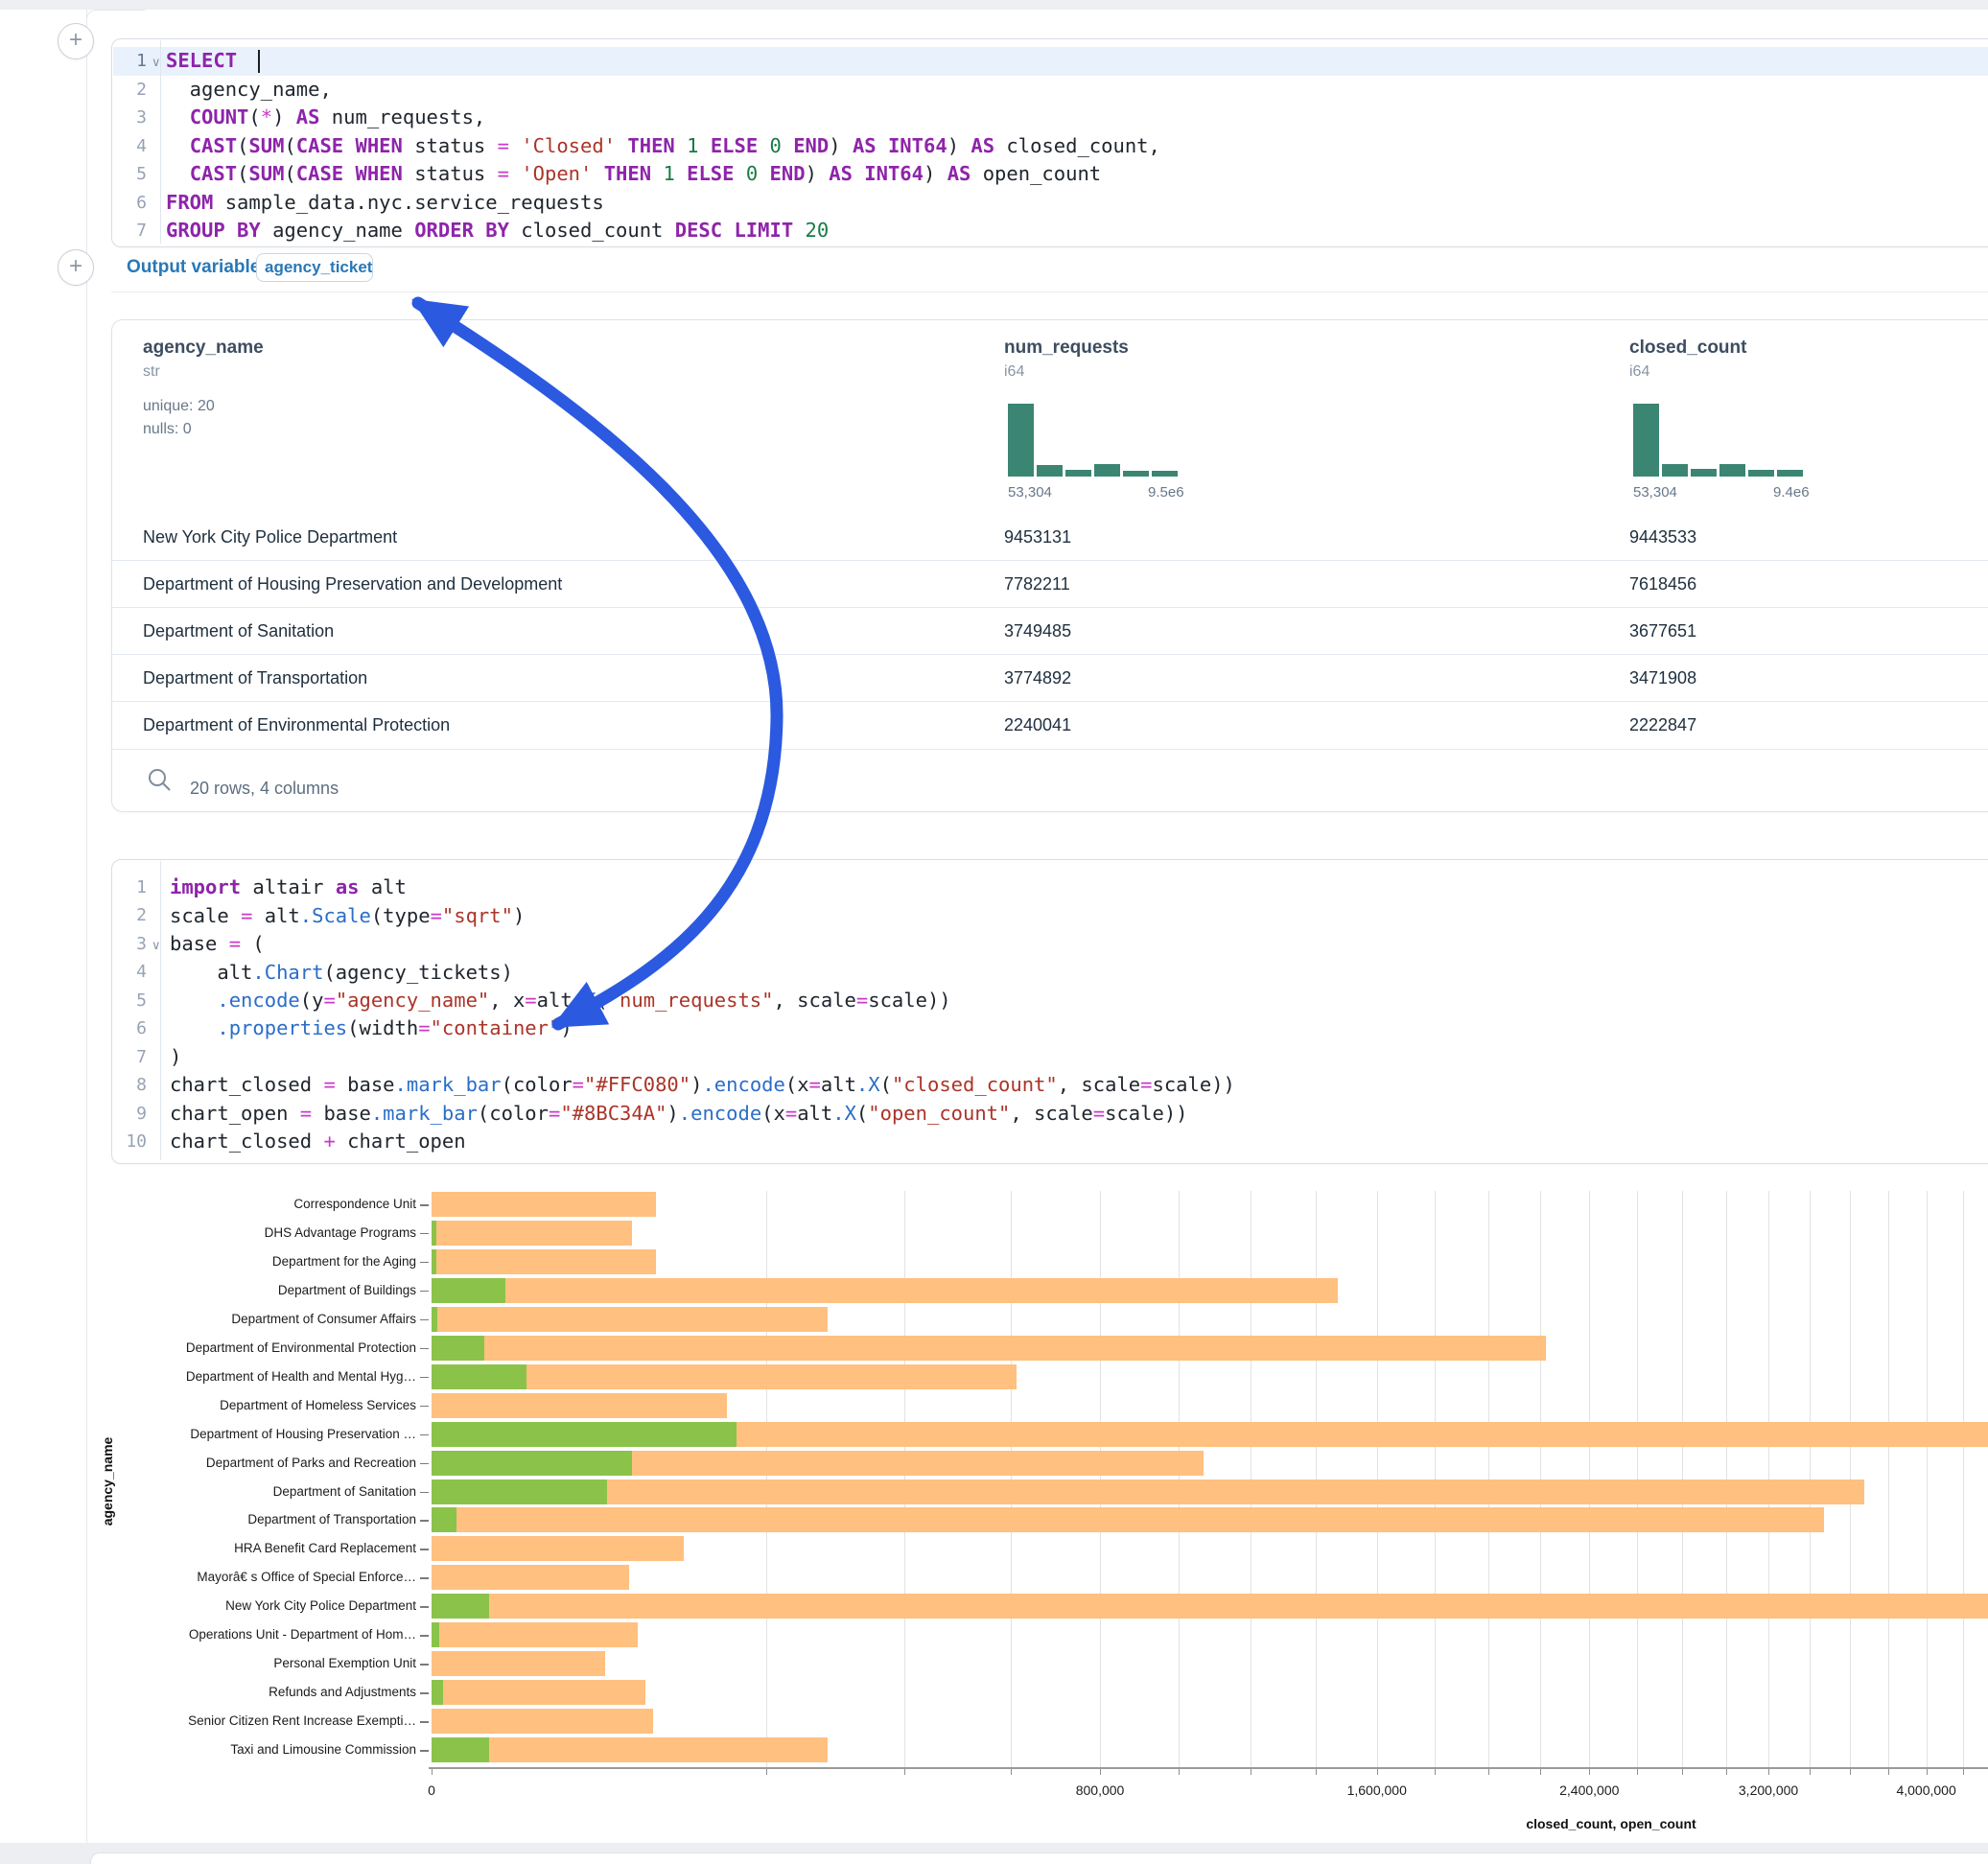 The width and height of the screenshot is (1988, 1864). Describe the element at coordinates (247, 1085) in the screenshot. I see `code-token: chart_closed` at that location.